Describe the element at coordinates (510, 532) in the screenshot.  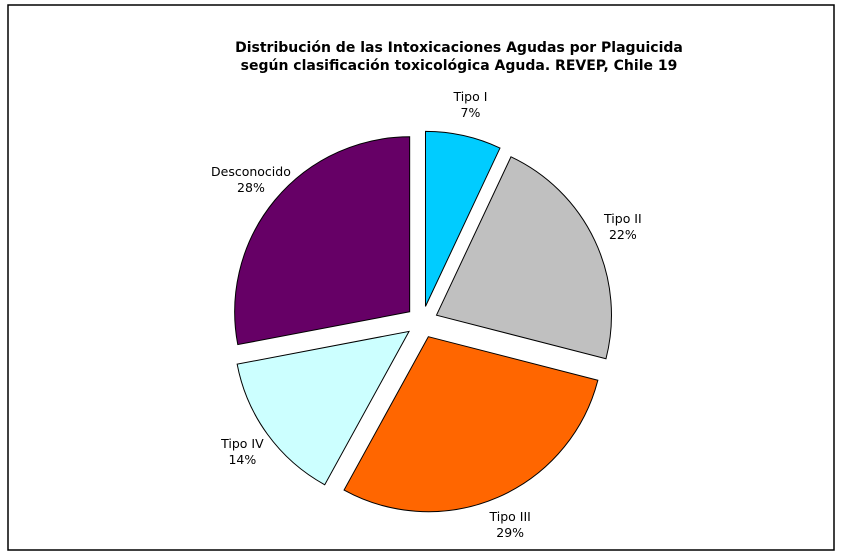
I see `slice-value-label: 29%` at that location.